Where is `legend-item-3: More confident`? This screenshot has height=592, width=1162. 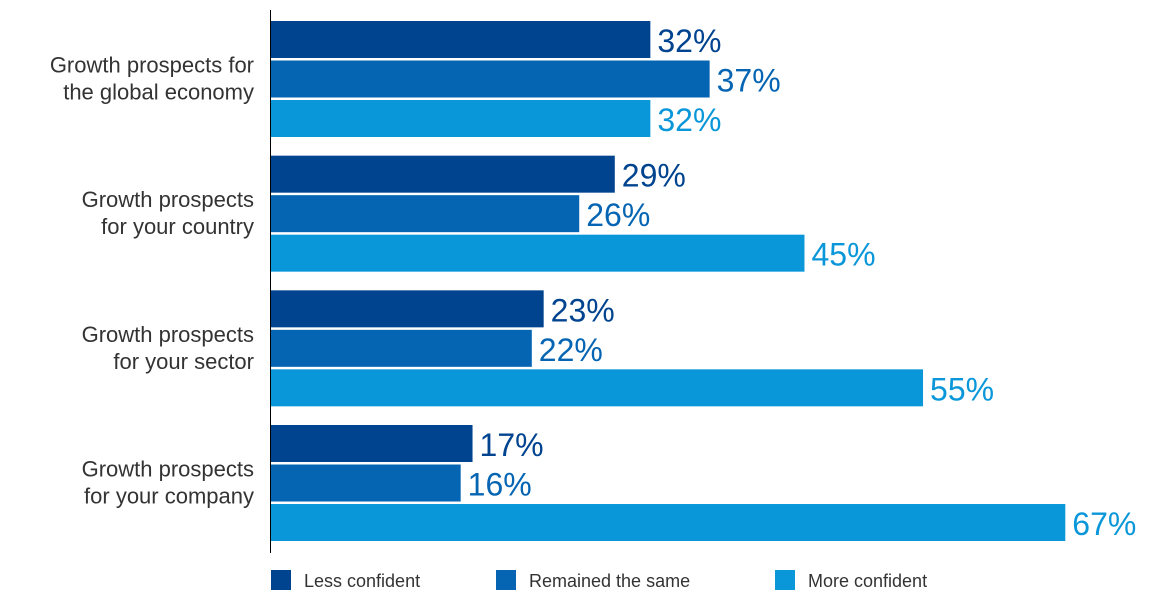 legend-item-3: More confident is located at coordinates (851, 580).